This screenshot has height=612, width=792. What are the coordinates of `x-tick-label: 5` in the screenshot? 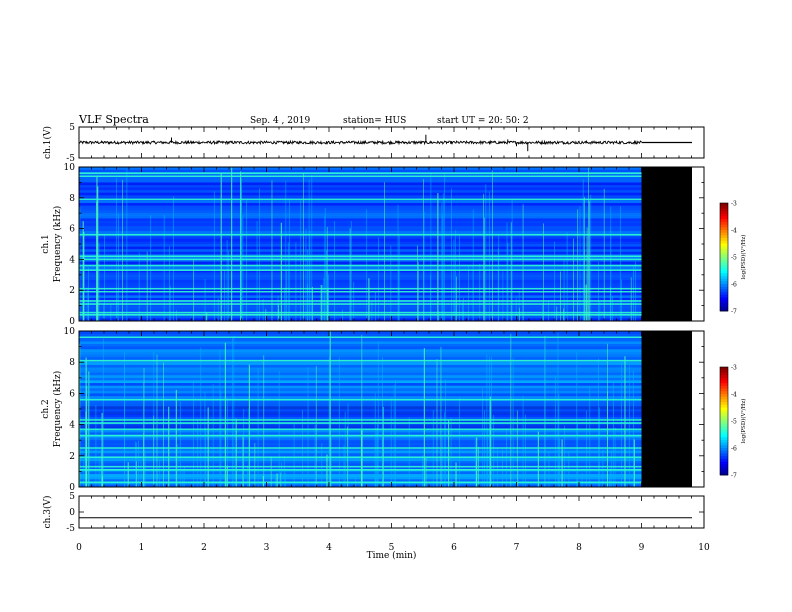 It's located at (392, 548).